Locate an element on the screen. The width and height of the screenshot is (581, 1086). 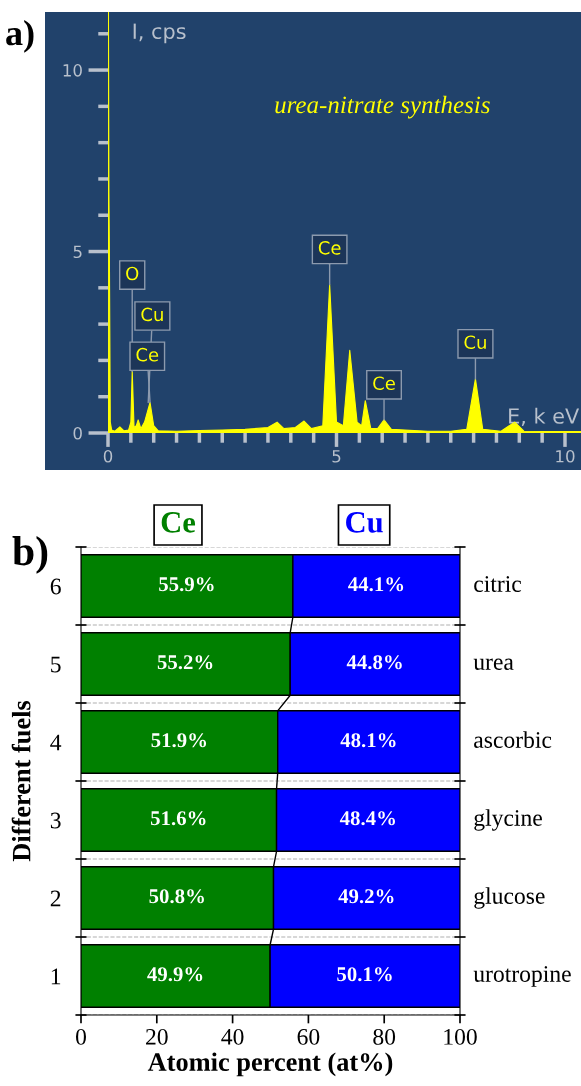
data-label: 50.1% is located at coordinates (364, 974).